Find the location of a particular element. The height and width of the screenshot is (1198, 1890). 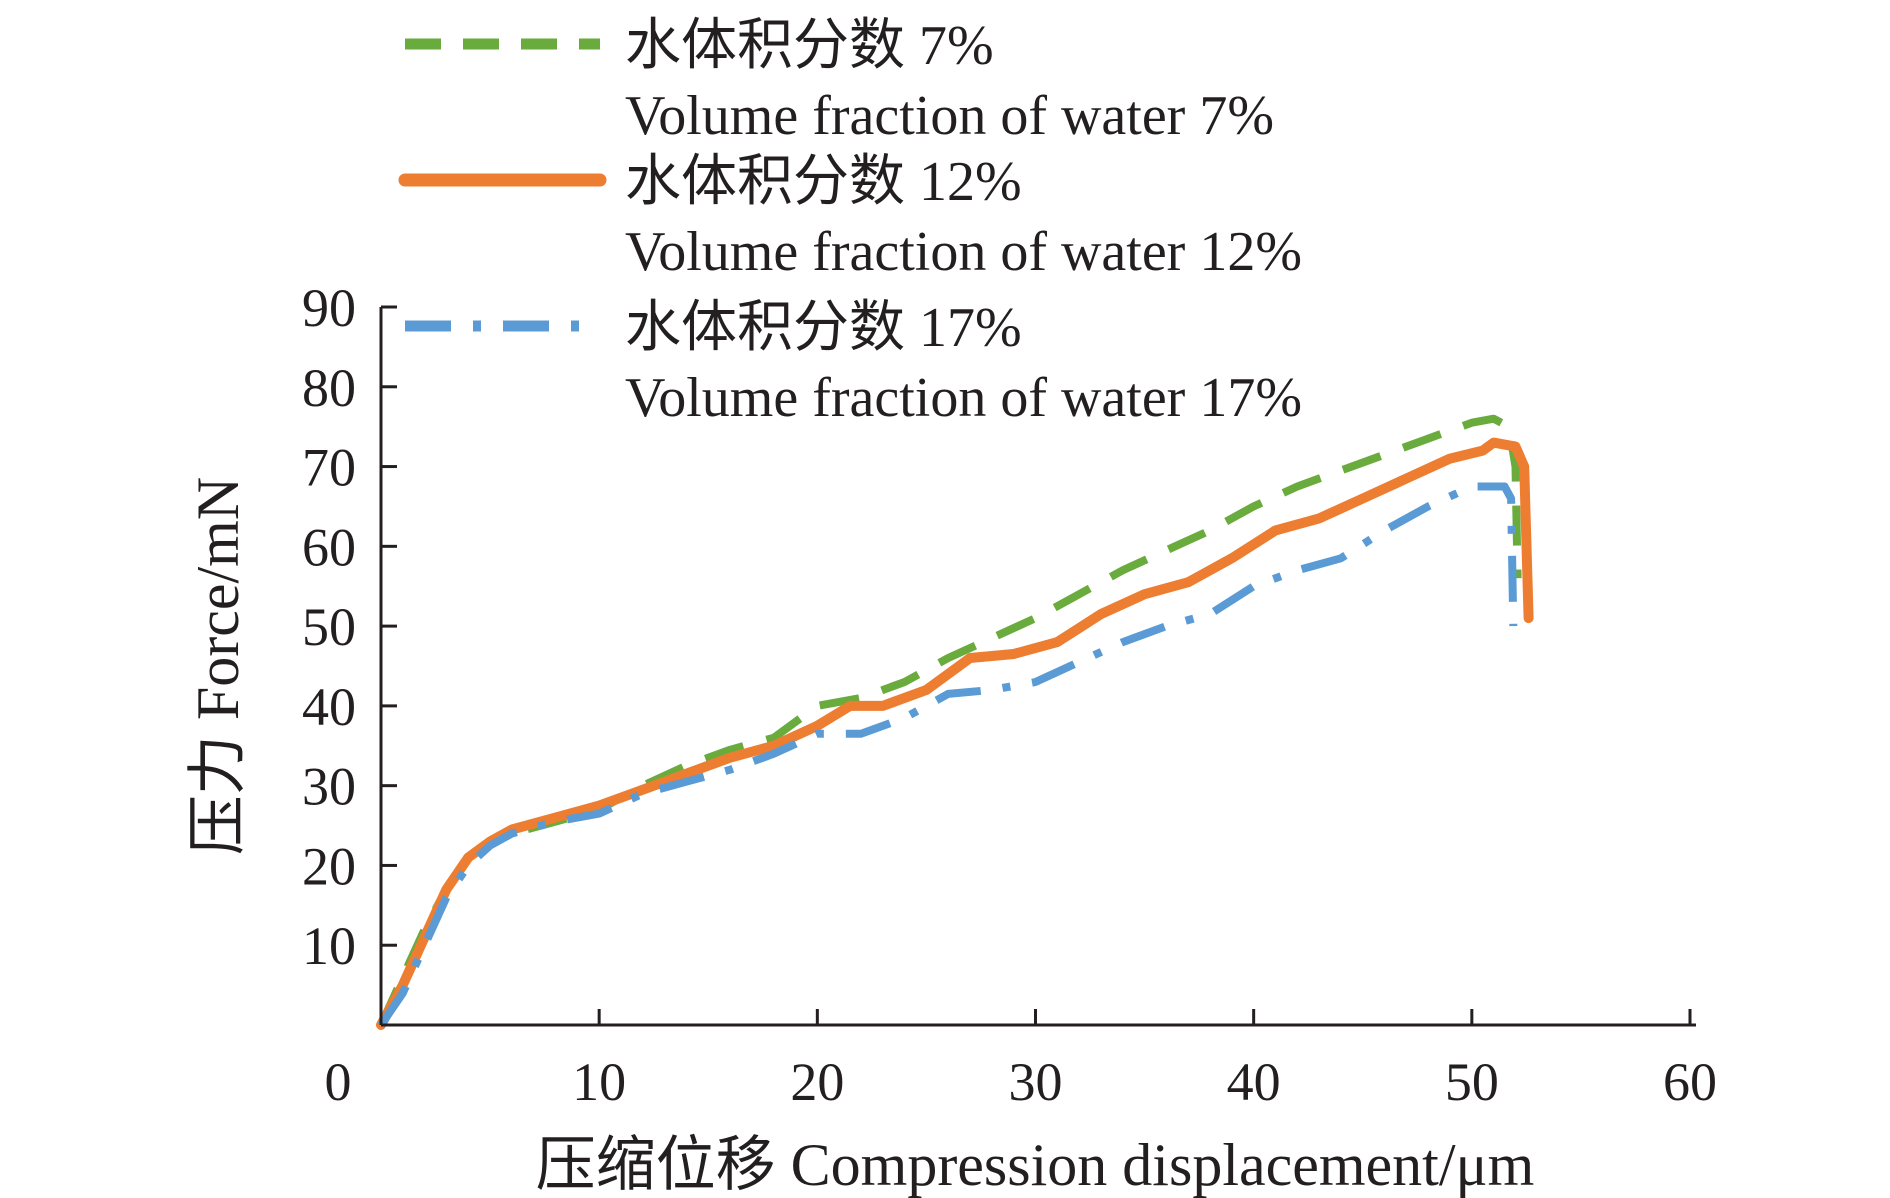

x-tick-label: 40 is located at coordinates (1254, 1082).